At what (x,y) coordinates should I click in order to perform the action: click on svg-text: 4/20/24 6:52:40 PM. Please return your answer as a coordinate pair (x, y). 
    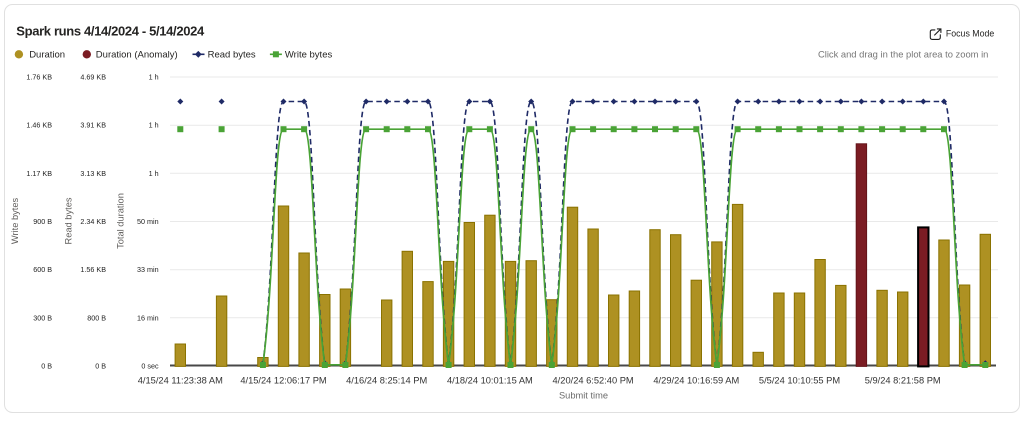
    Looking at the image, I should click on (593, 381).